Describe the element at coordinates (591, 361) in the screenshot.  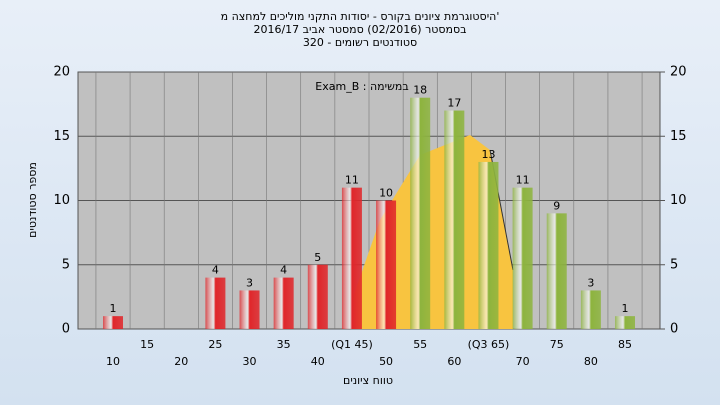
I see `x-tick-label: 80` at that location.